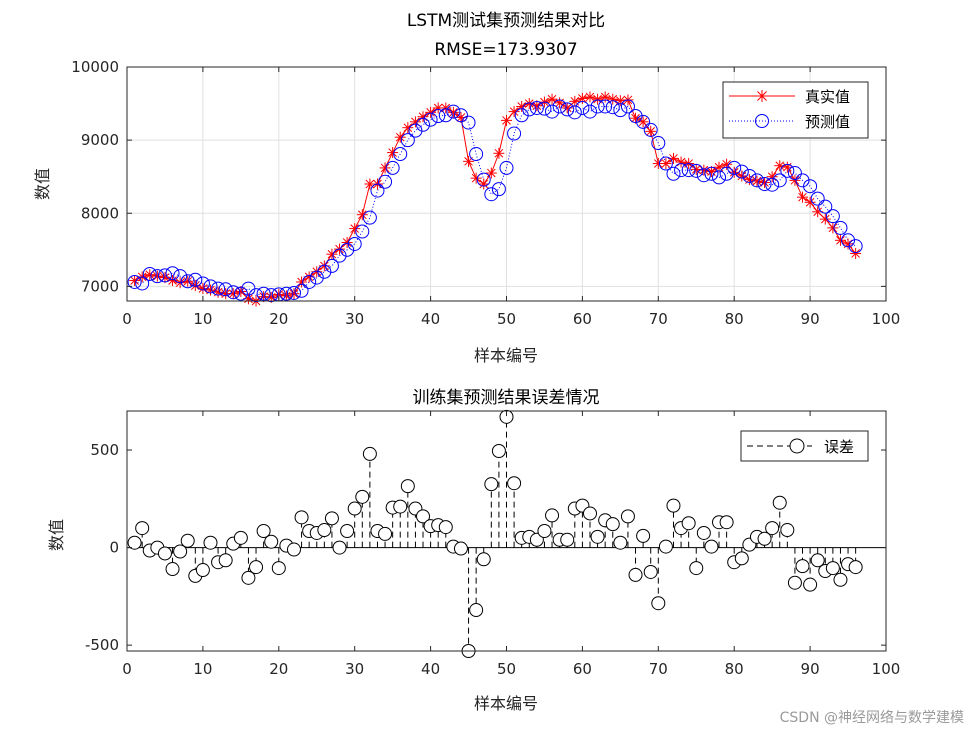 The height and width of the screenshot is (735, 980). Describe the element at coordinates (886, 669) in the screenshot. I see `bottom-x-tick-label: 100` at that location.